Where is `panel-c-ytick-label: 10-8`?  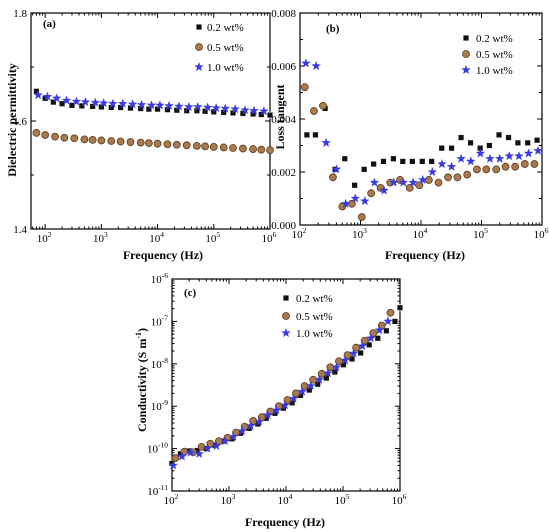 panel-c-ytick-label: 10-8 is located at coordinates (159, 363).